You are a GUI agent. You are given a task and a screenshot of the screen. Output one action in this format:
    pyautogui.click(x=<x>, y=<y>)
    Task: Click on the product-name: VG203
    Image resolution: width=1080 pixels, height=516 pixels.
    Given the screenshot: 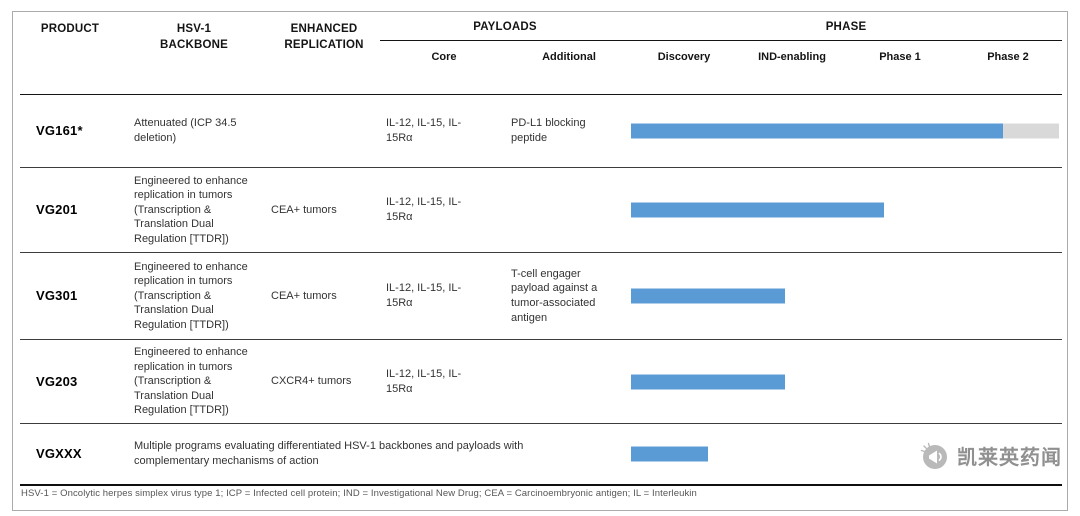 What is the action you would take?
    pyautogui.click(x=57, y=381)
    